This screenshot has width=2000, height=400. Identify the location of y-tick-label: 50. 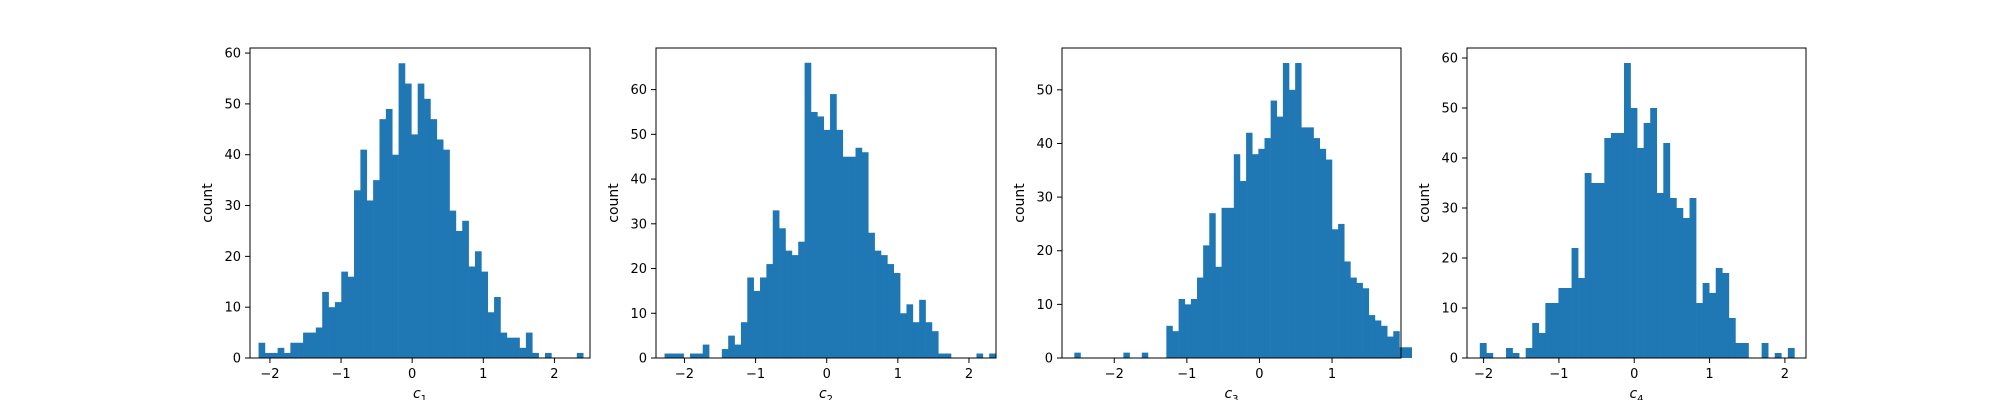
(232, 104).